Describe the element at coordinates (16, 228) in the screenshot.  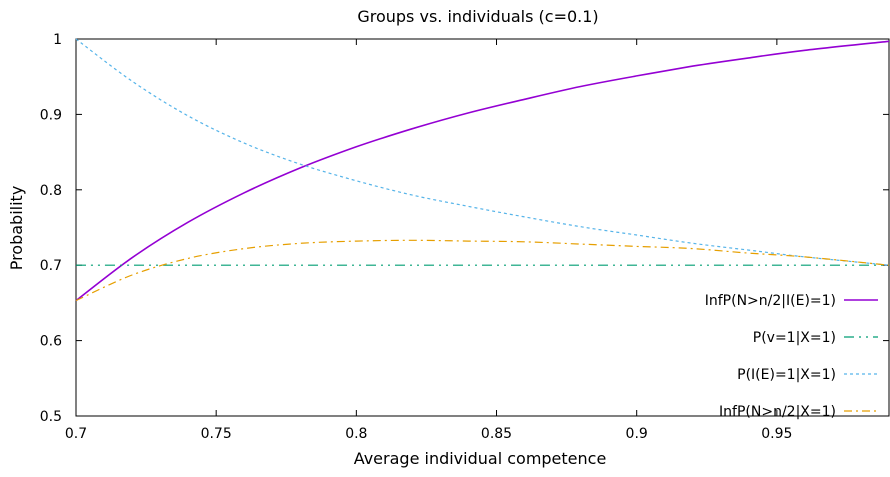
I see `y-axis-title: Probability` at that location.